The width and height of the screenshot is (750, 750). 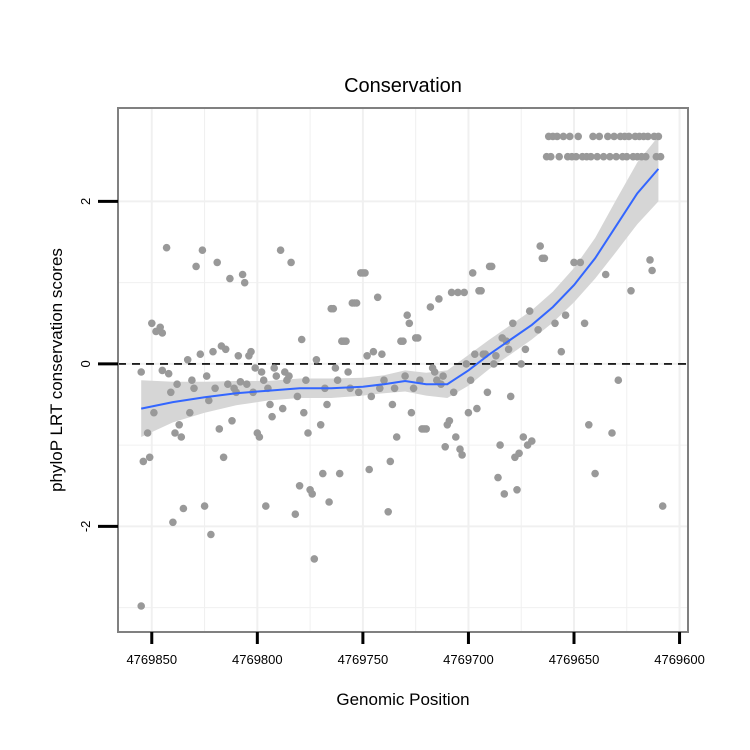 What do you see at coordinates (85, 201) in the screenshot?
I see `y-tick-label: 2` at bounding box center [85, 201].